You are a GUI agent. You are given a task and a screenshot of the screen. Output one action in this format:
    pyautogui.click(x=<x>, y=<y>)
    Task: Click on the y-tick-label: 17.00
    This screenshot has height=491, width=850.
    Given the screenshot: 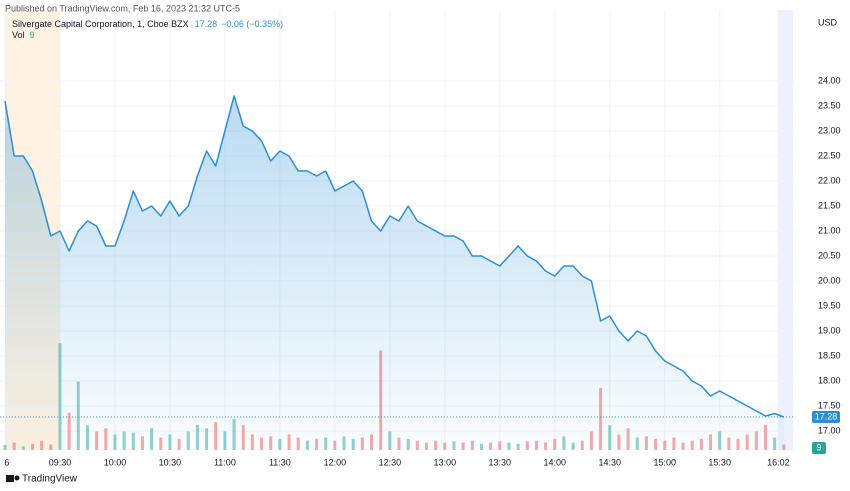 What is the action you would take?
    pyautogui.click(x=829, y=430)
    